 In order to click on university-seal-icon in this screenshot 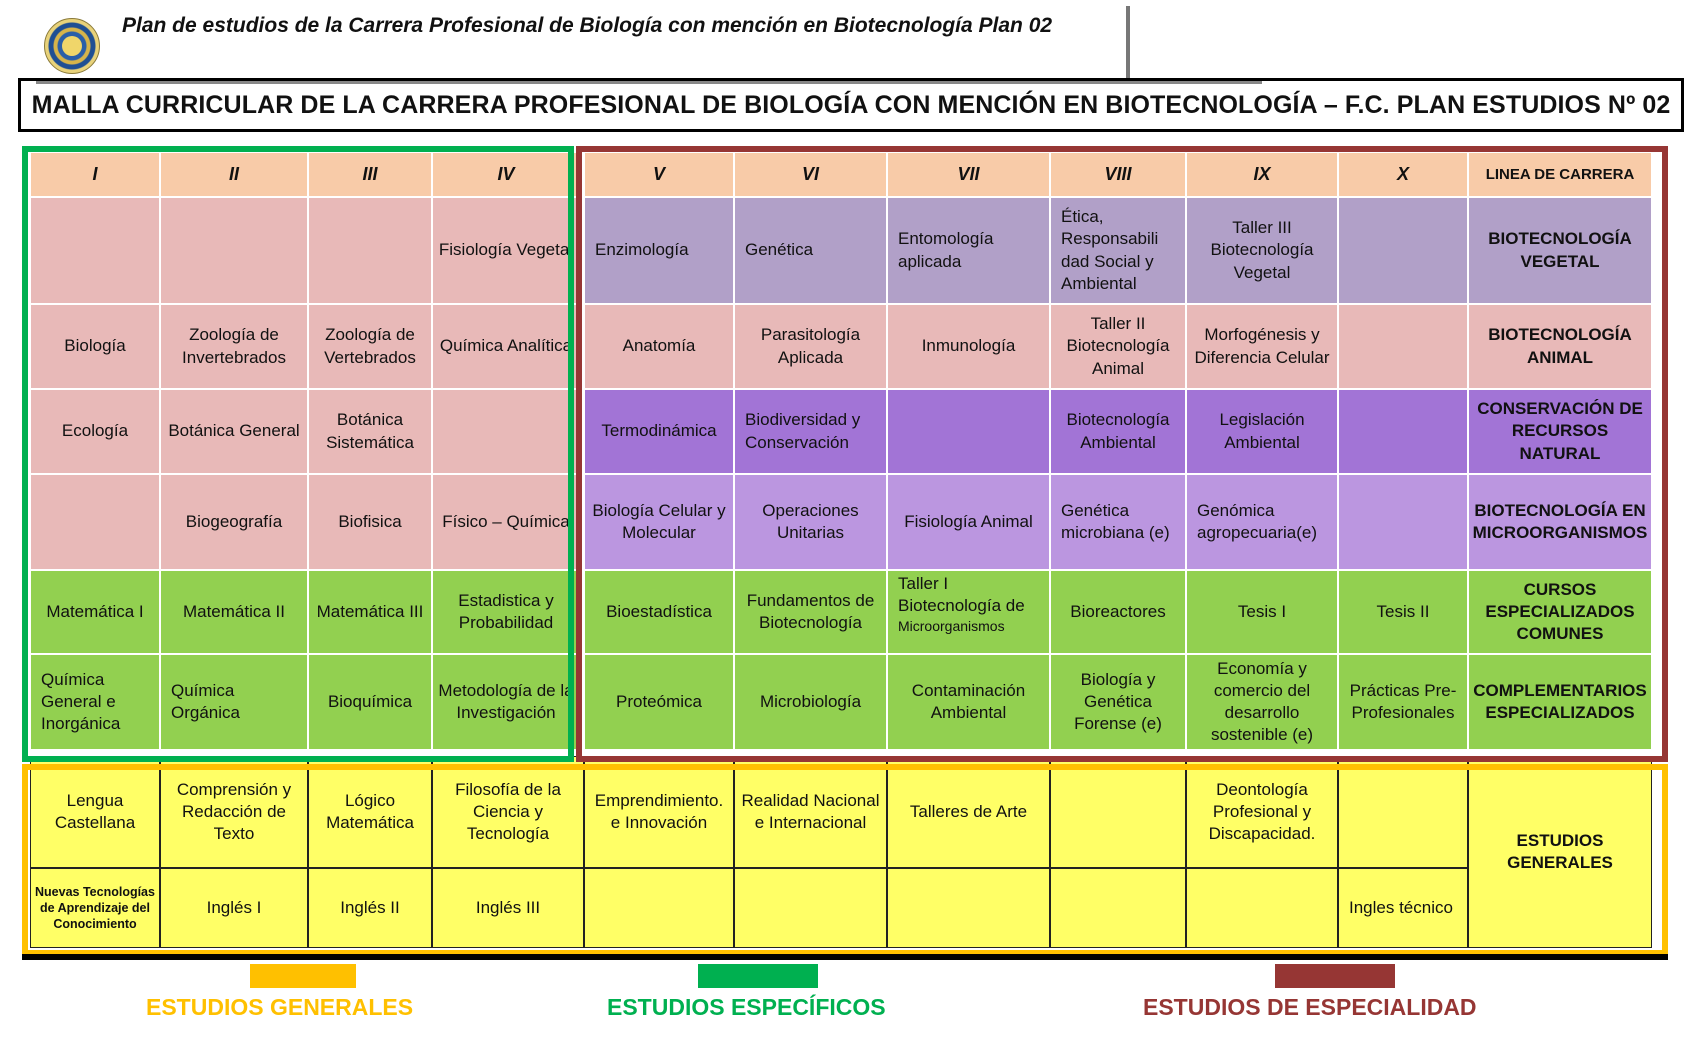, I will do `click(72, 46)`.